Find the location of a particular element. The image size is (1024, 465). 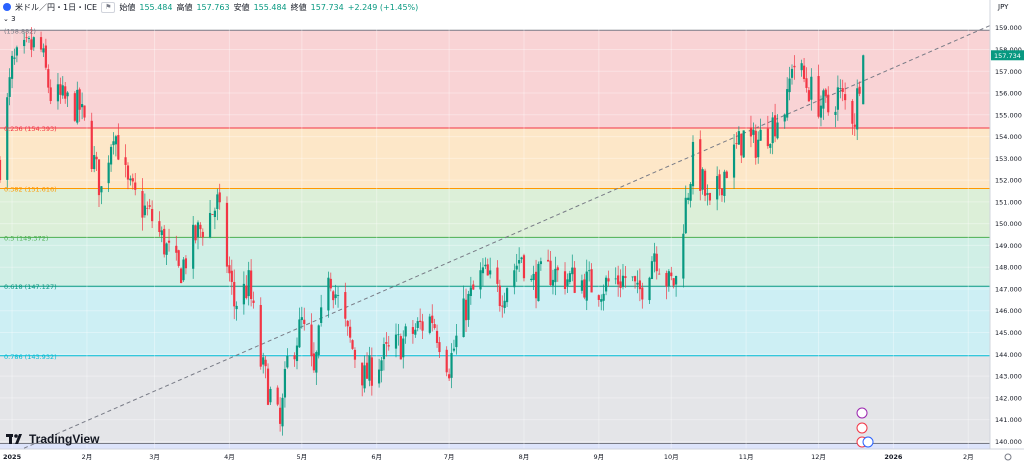

price-tick-label: 156.000 is located at coordinates (1008, 94).